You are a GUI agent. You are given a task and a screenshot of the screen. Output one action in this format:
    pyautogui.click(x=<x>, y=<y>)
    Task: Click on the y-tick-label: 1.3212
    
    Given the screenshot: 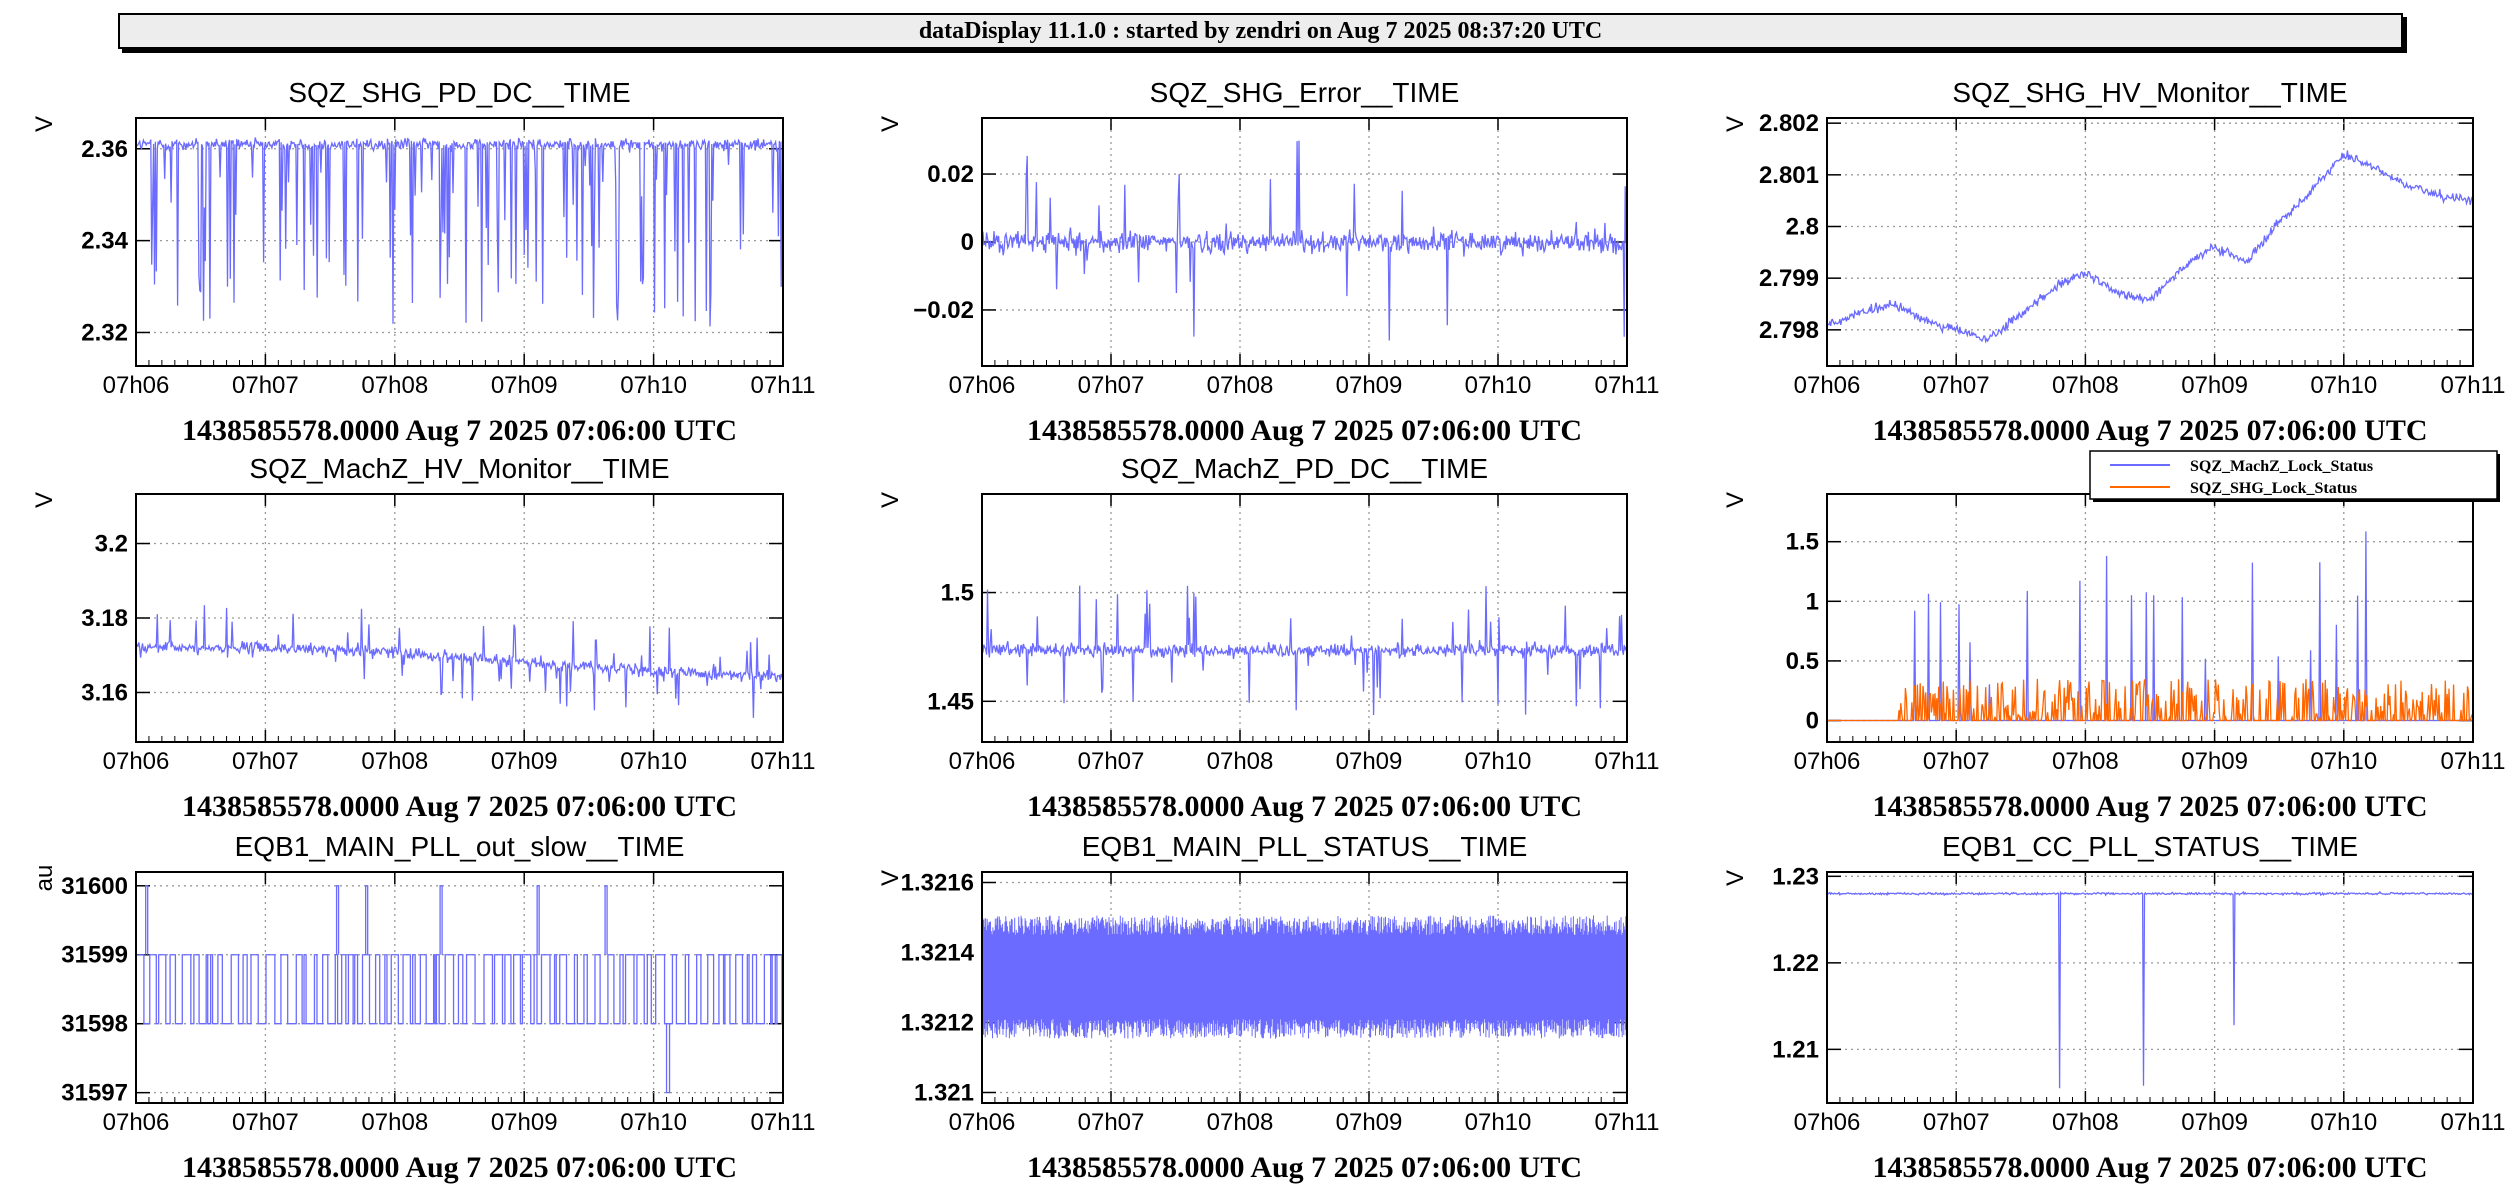 What is the action you would take?
    pyautogui.click(x=937, y=1023)
    